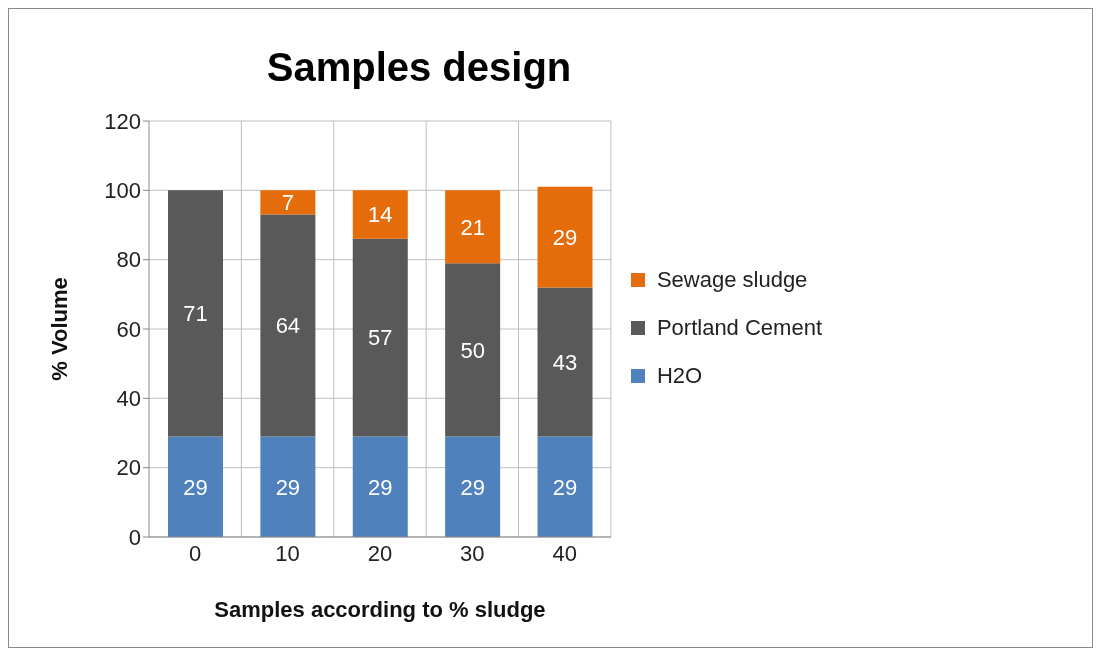 This screenshot has height=653, width=1101. Describe the element at coordinates (472, 553) in the screenshot. I see `x-tick-label: 30` at that location.